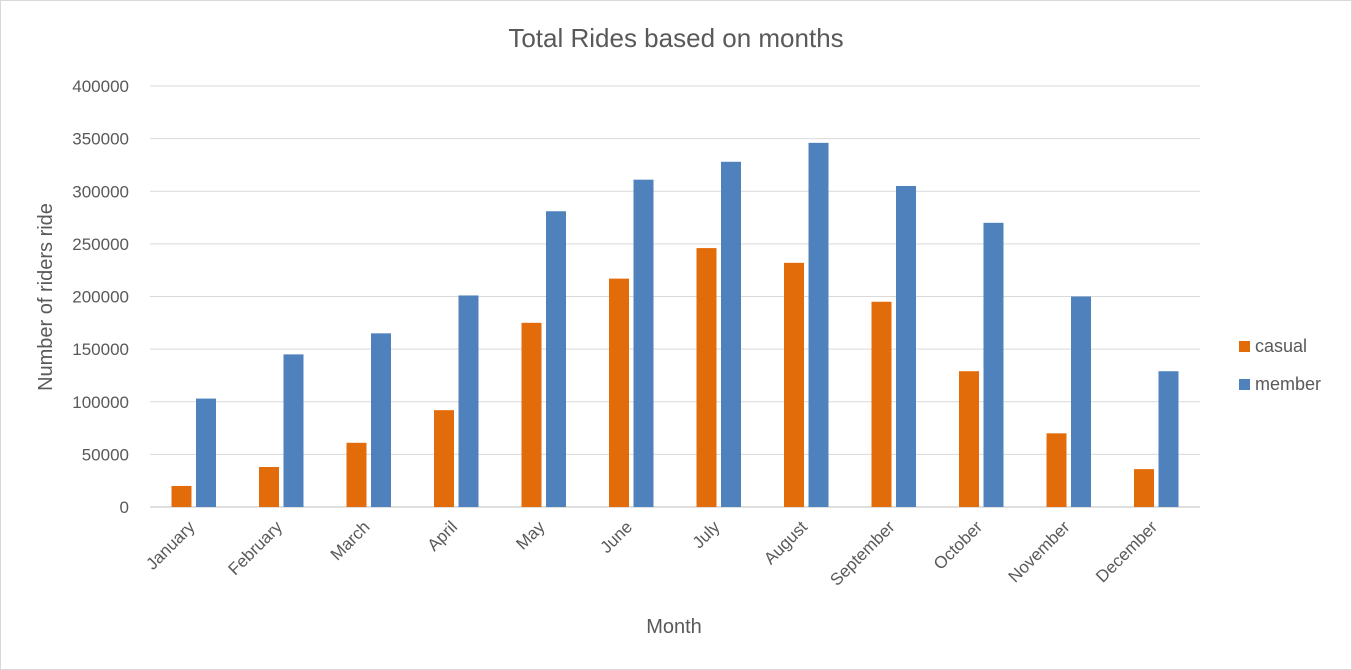 The image size is (1352, 670). Describe the element at coordinates (100, 191) in the screenshot. I see `y-tick-label: 300000` at that location.